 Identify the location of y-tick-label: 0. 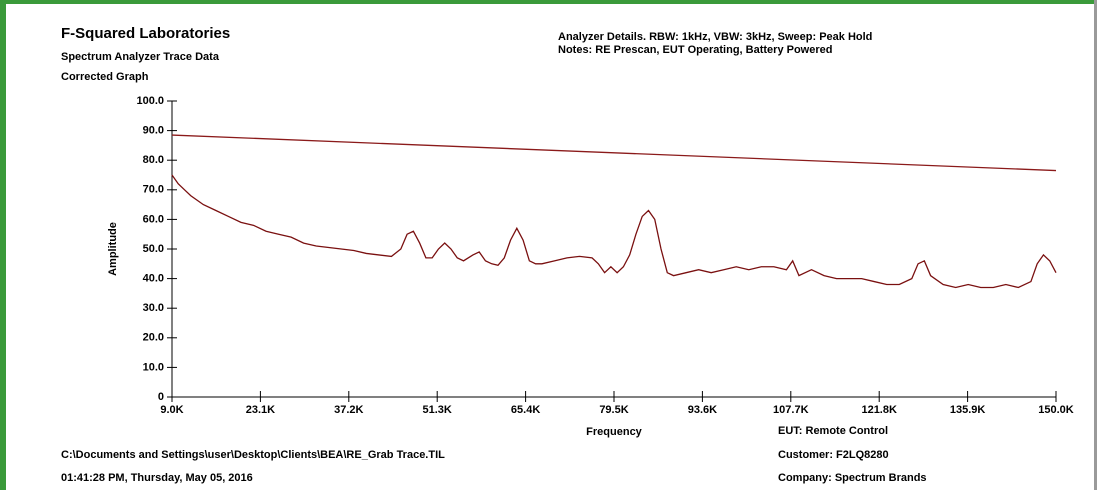
(161, 397).